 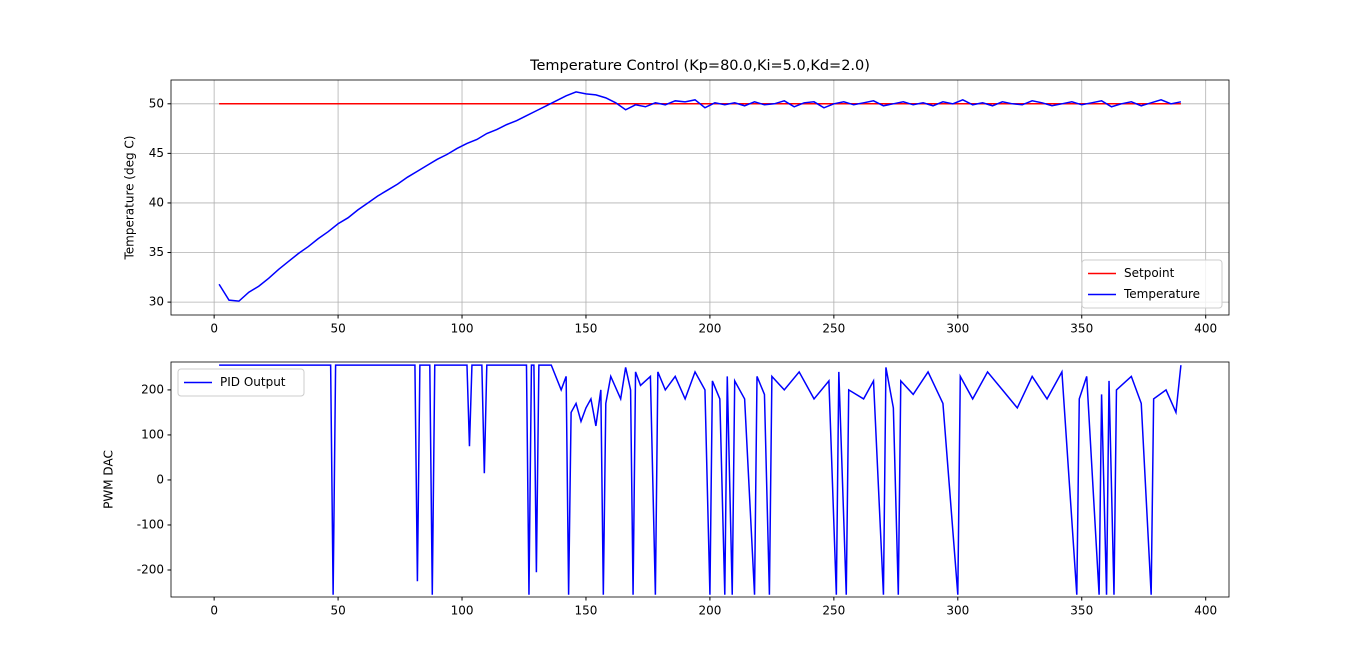 What do you see at coordinates (109, 479) in the screenshot?
I see `y-axis-label: PWM DAC` at bounding box center [109, 479].